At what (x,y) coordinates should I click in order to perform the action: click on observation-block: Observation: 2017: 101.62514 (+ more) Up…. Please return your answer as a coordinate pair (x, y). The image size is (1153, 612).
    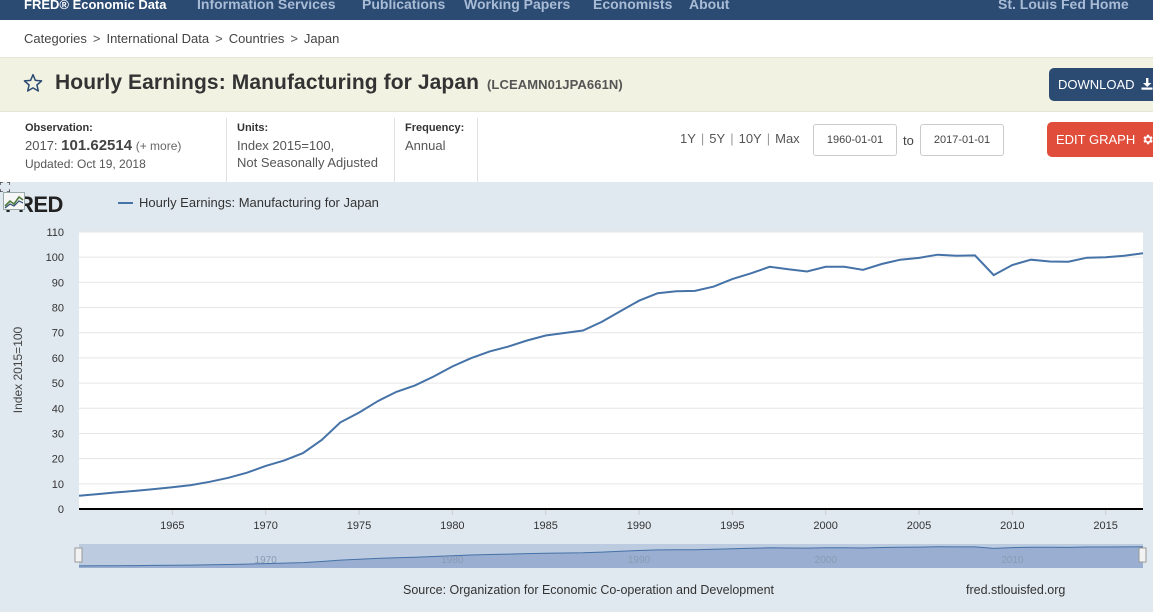
    Looking at the image, I should click on (103, 157).